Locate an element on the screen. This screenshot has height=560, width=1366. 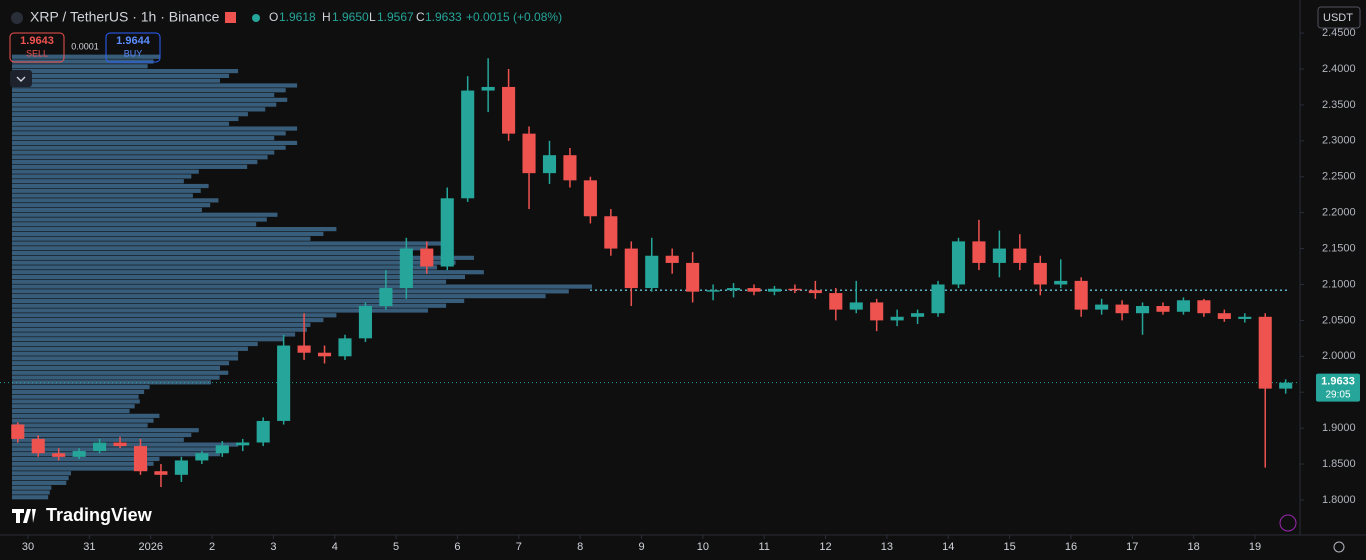
x-tick-label: 5 is located at coordinates (396, 547).